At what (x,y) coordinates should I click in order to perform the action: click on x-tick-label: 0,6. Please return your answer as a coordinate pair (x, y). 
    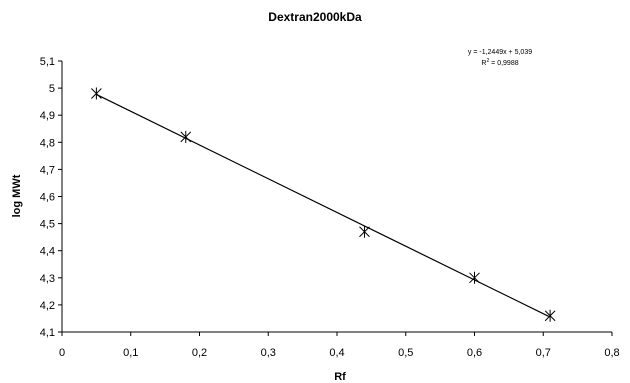
    Looking at the image, I should click on (474, 353).